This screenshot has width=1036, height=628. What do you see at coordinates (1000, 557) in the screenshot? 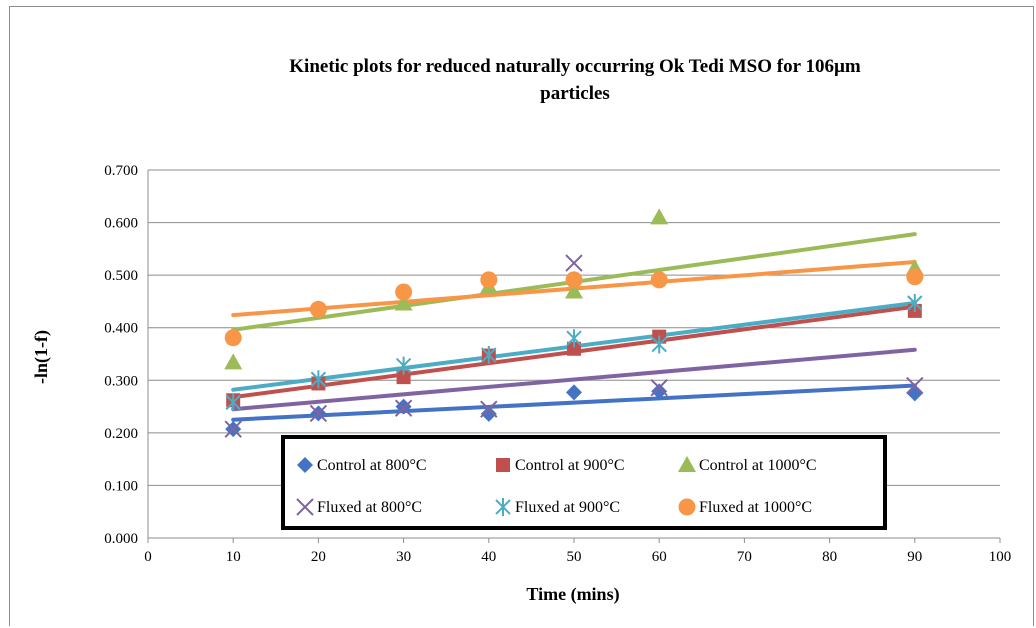
I see `x-tick-label: 100` at bounding box center [1000, 557].